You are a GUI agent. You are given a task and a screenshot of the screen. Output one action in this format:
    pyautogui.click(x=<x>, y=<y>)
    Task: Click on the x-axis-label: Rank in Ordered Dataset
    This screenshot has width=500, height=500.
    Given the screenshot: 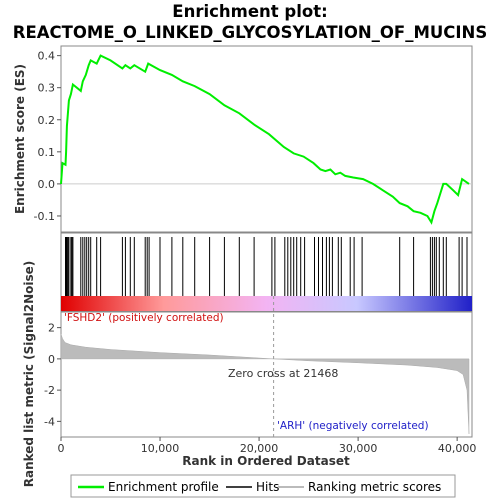 What is the action you would take?
    pyautogui.click(x=266, y=461)
    